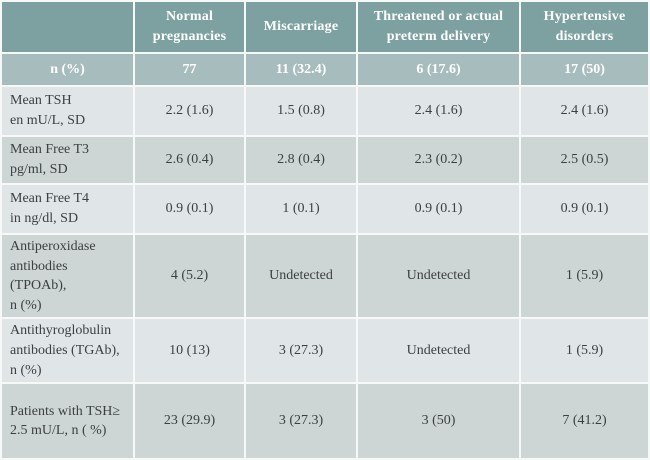 The width and height of the screenshot is (650, 460). What do you see at coordinates (189, 421) in the screenshot?
I see `table-cell: 23 (29.9)` at bounding box center [189, 421].